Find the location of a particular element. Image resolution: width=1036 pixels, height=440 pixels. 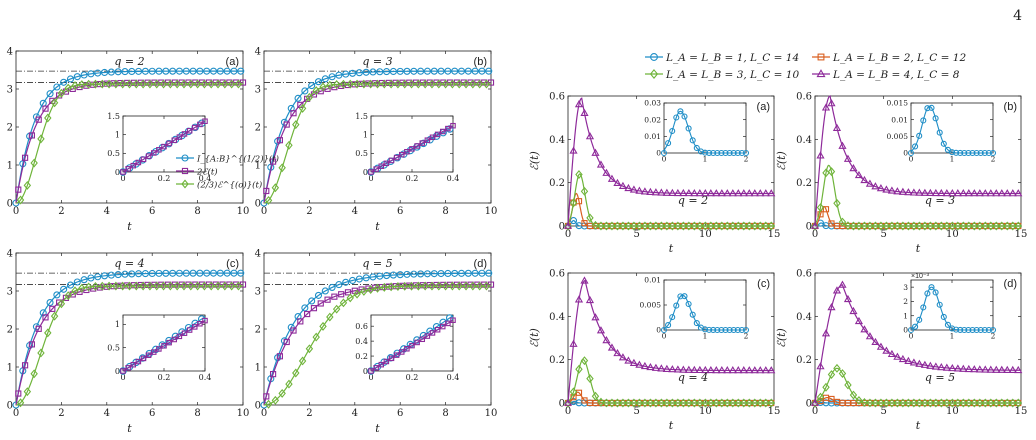

y-tick-label: 0.03 is located at coordinates (652, 103).